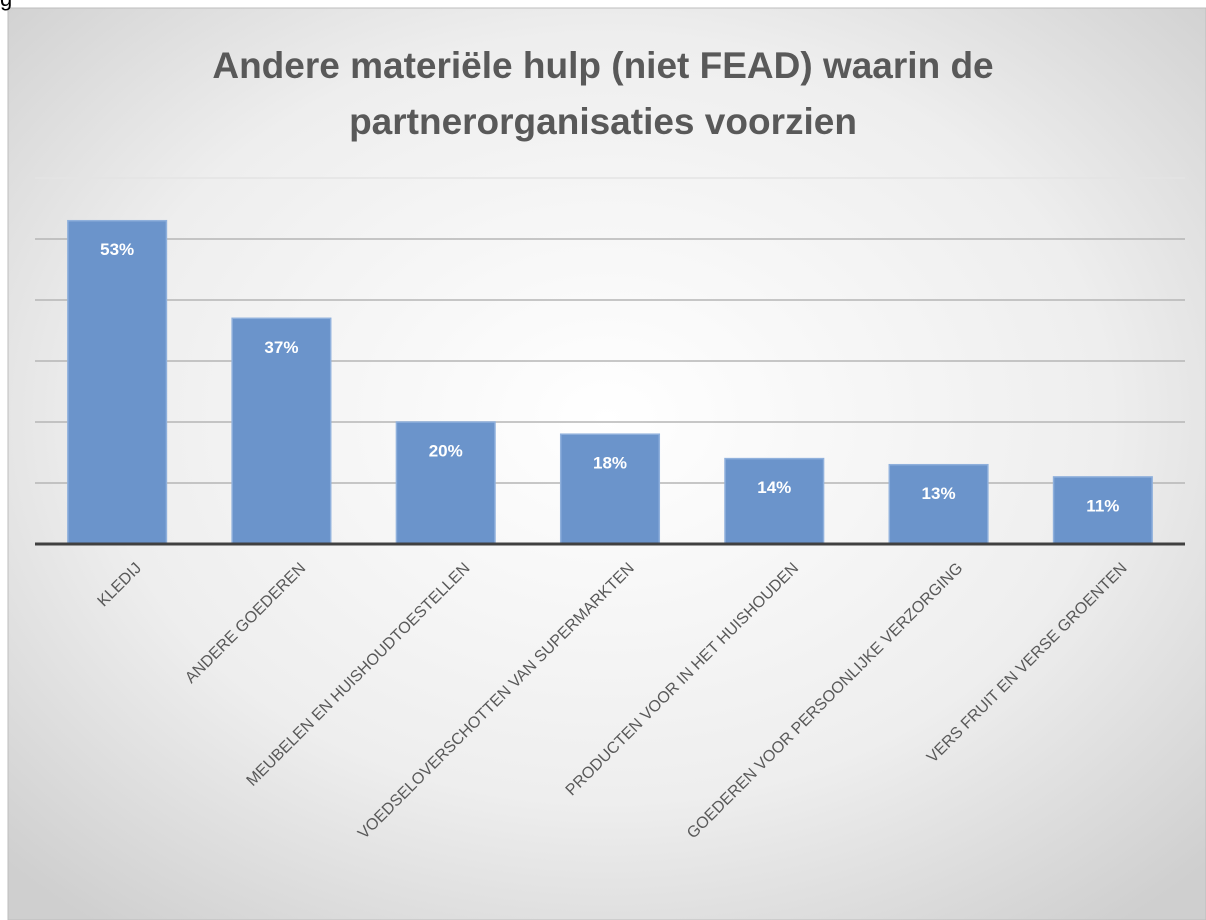 This screenshot has width=1206, height=920. I want to click on data-label: 53%, so click(117, 249).